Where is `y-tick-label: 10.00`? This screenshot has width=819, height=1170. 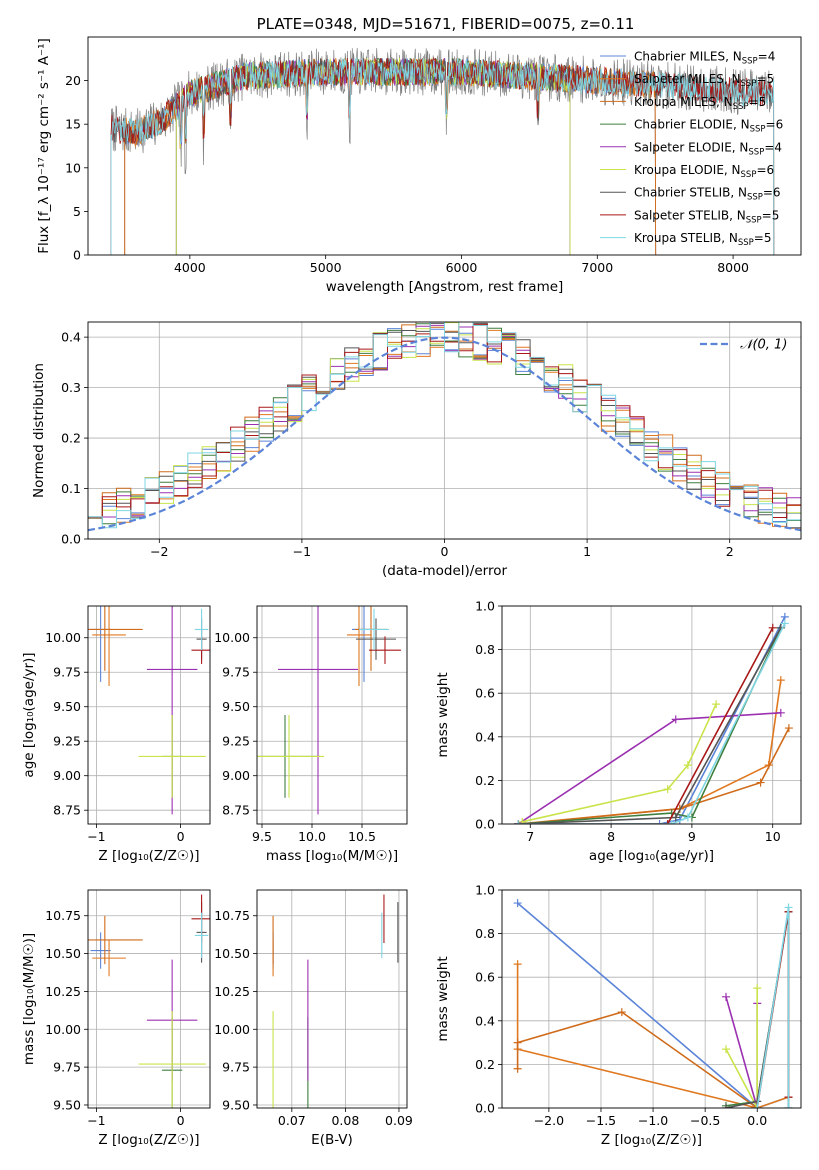
y-tick-label: 10.00 is located at coordinates (232, 1029).